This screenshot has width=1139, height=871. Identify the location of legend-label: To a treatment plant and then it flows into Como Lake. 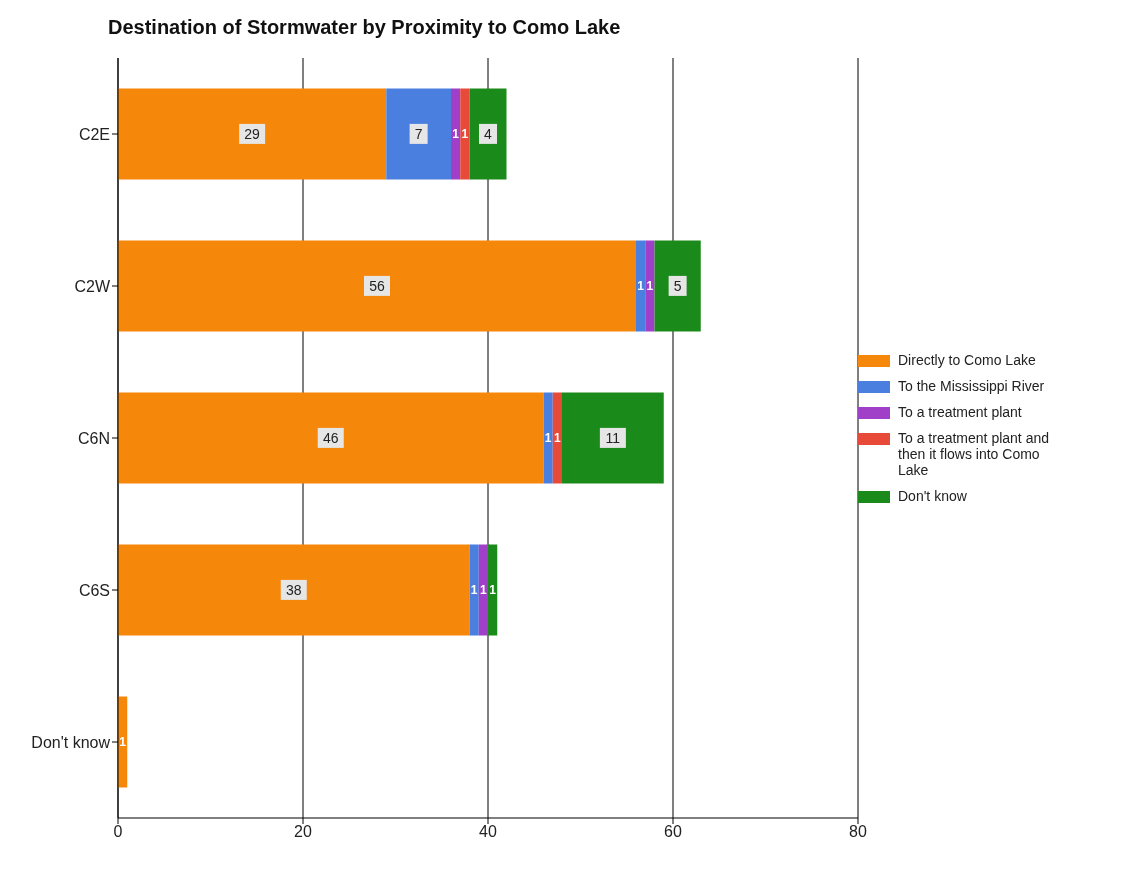
(974, 454).